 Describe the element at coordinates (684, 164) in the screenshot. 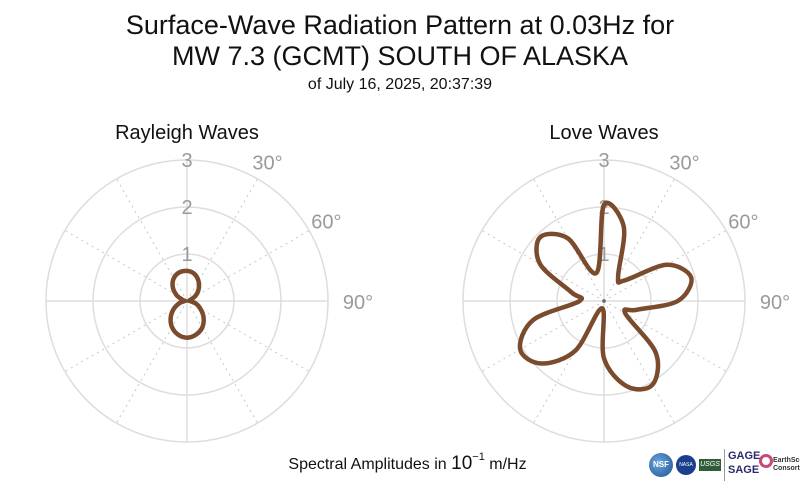

I see `panel-2-theta-tick-label: 30°` at that location.